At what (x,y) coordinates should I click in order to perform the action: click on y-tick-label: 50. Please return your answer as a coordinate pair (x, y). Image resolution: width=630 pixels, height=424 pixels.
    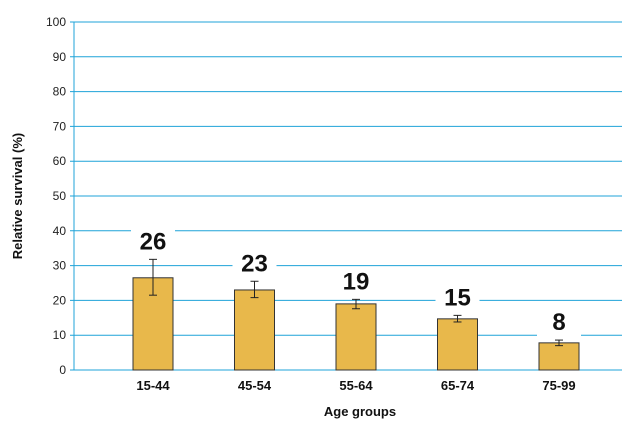
    Looking at the image, I should click on (60, 196).